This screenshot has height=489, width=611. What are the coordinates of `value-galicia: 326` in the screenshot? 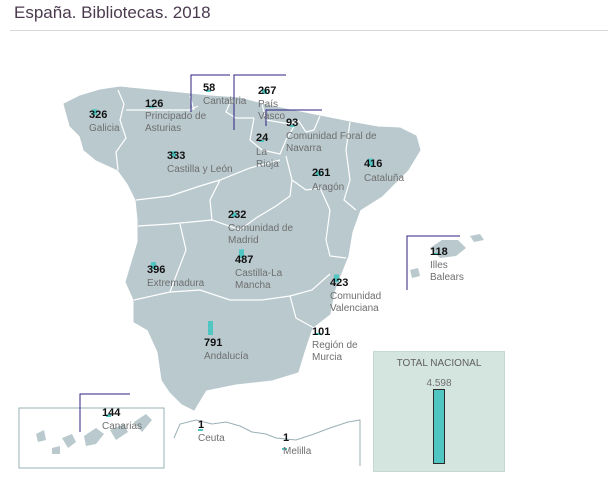 It's located at (98, 115).